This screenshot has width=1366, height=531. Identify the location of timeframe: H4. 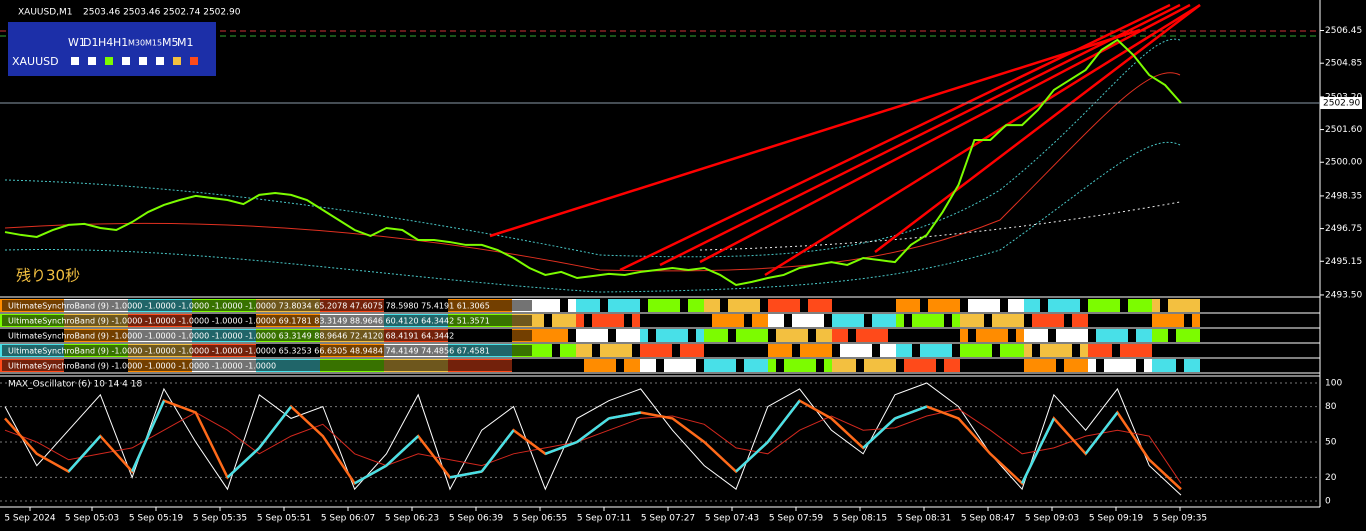
(105, 42).